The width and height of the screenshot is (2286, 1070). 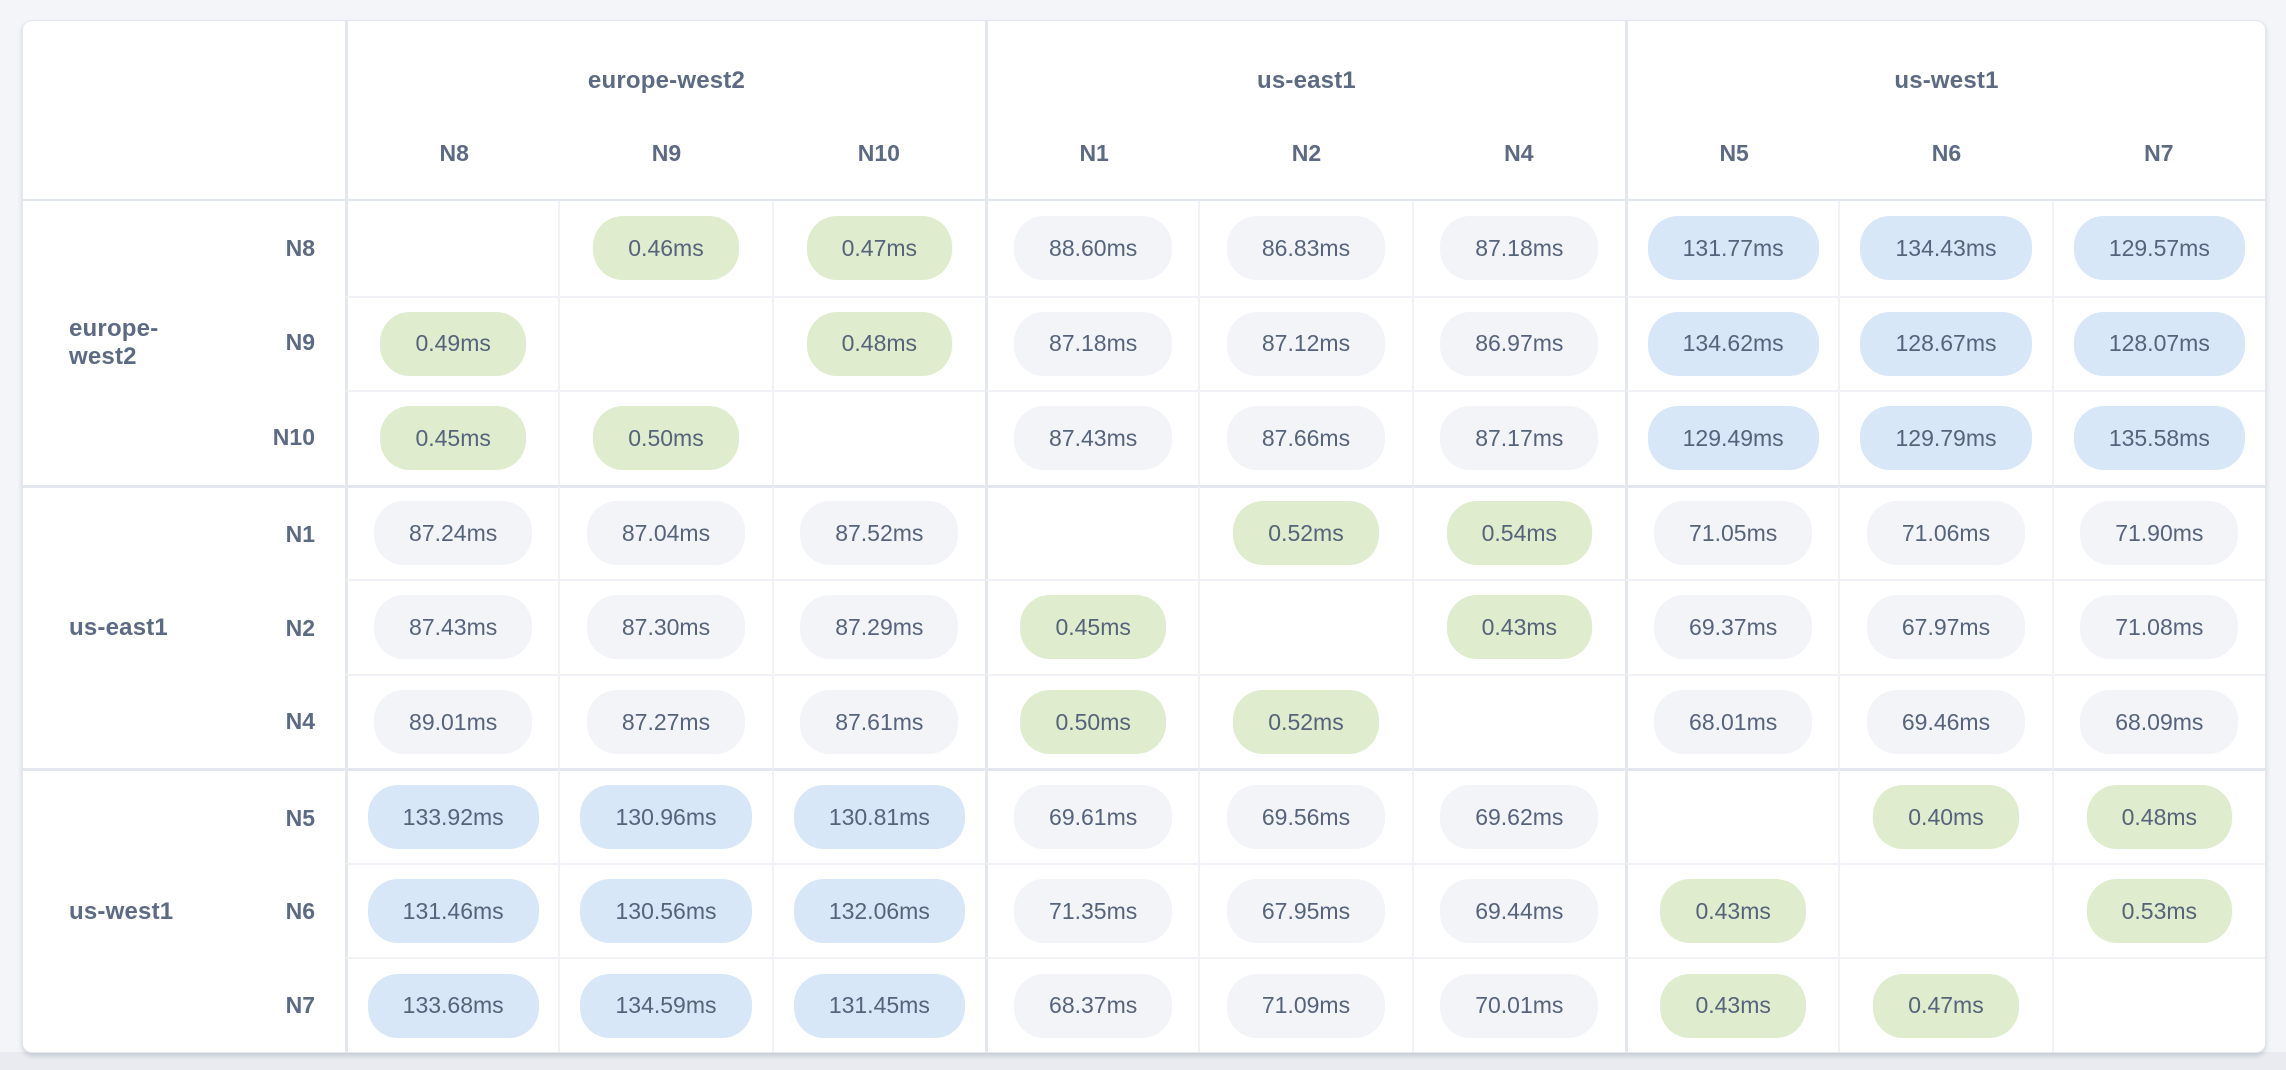 I want to click on latency-cell: 68.01ms, so click(x=1731, y=721).